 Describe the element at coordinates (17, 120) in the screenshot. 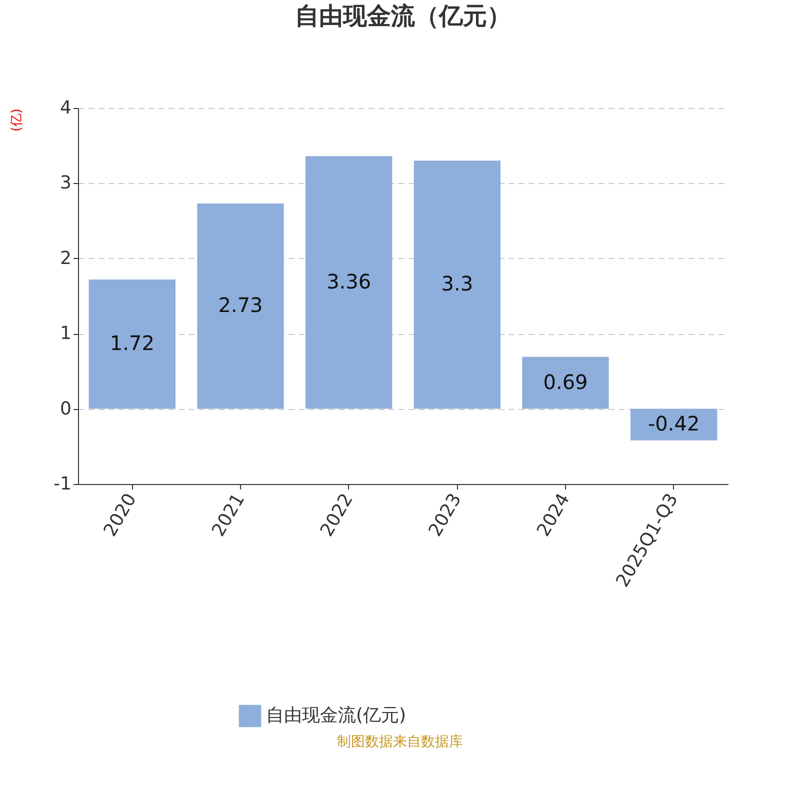

I see `y-axis-title: (亿)` at that location.